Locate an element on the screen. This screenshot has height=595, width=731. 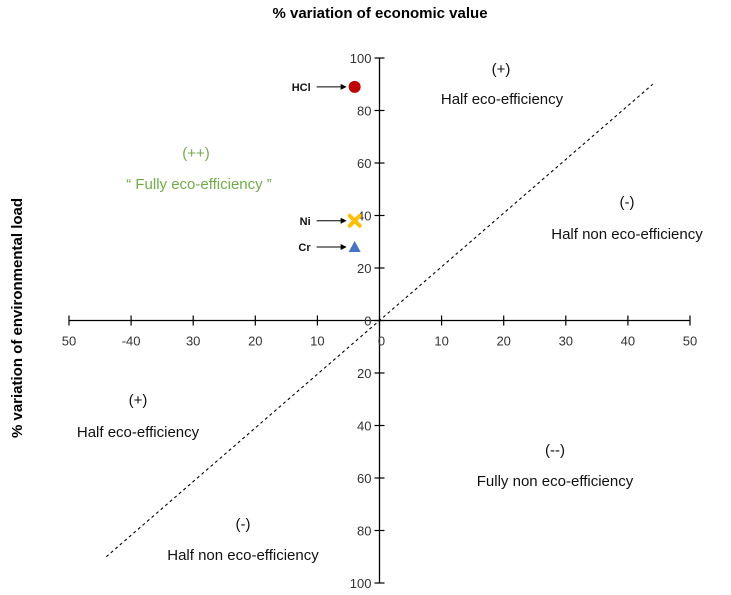
data-points: HCl Ni Cr is located at coordinates (327, 167).